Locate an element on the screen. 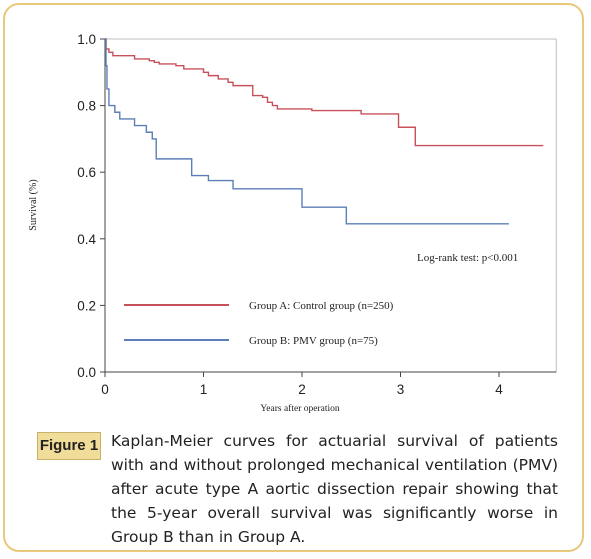  x-tick-label: 2 is located at coordinates (302, 389).